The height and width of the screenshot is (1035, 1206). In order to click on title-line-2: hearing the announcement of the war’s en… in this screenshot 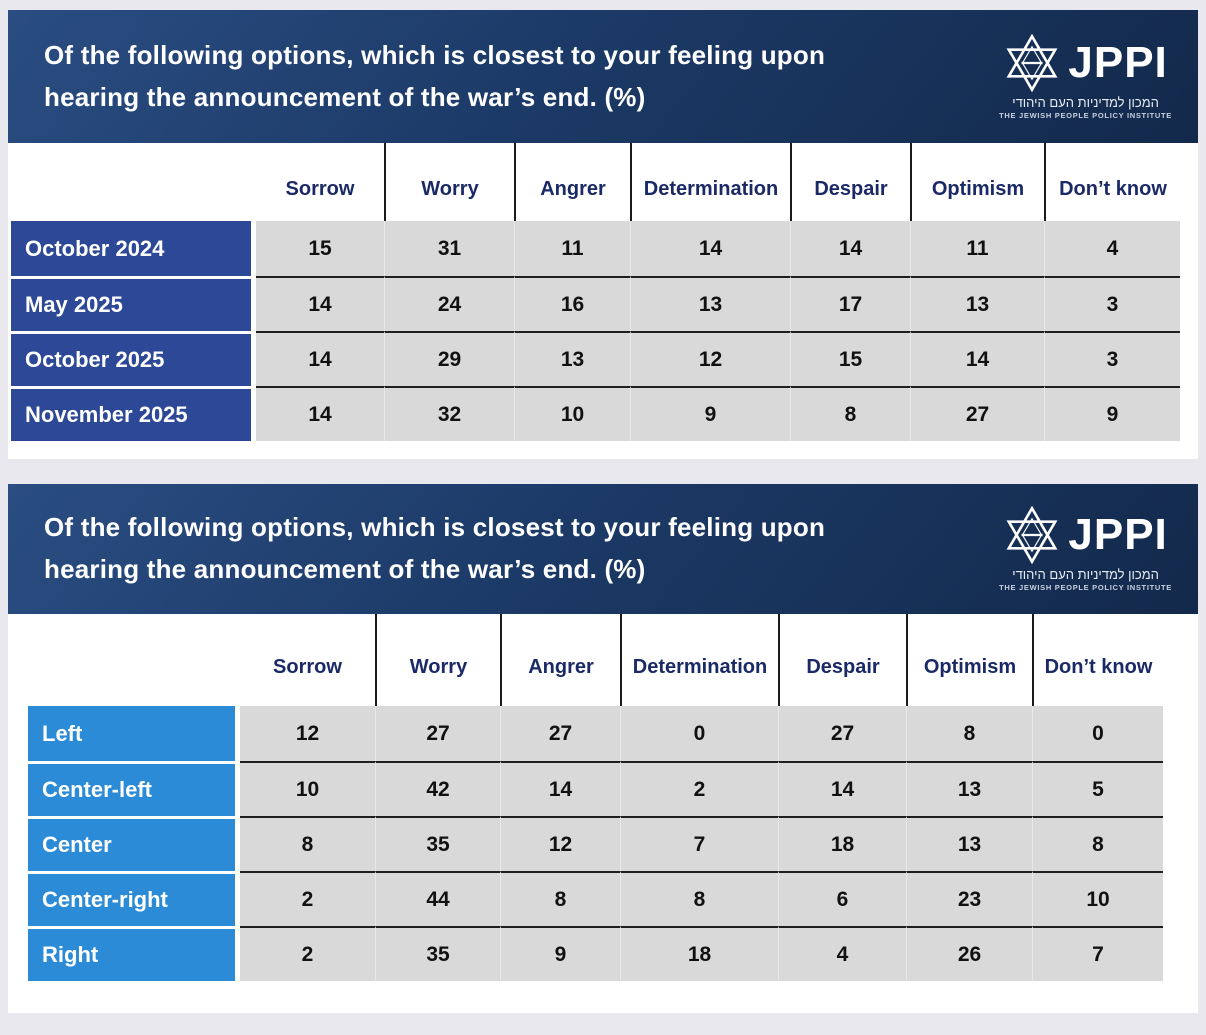, I will do `click(345, 569)`.